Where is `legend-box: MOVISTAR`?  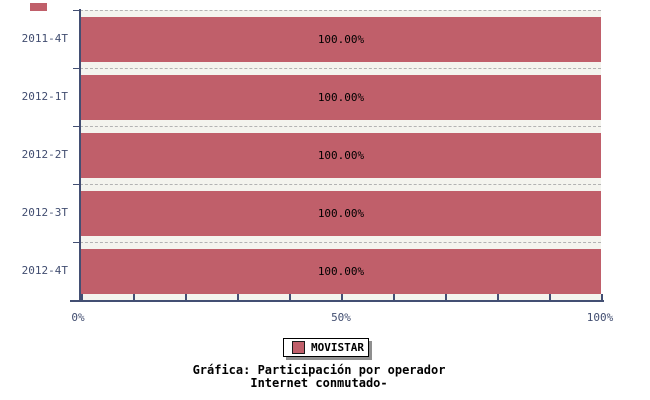 legend-box: MOVISTAR is located at coordinates (326, 347).